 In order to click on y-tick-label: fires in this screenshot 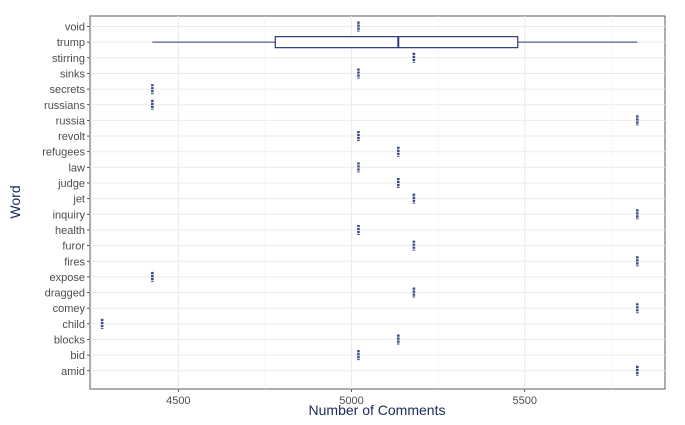, I will do `click(74, 262)`.